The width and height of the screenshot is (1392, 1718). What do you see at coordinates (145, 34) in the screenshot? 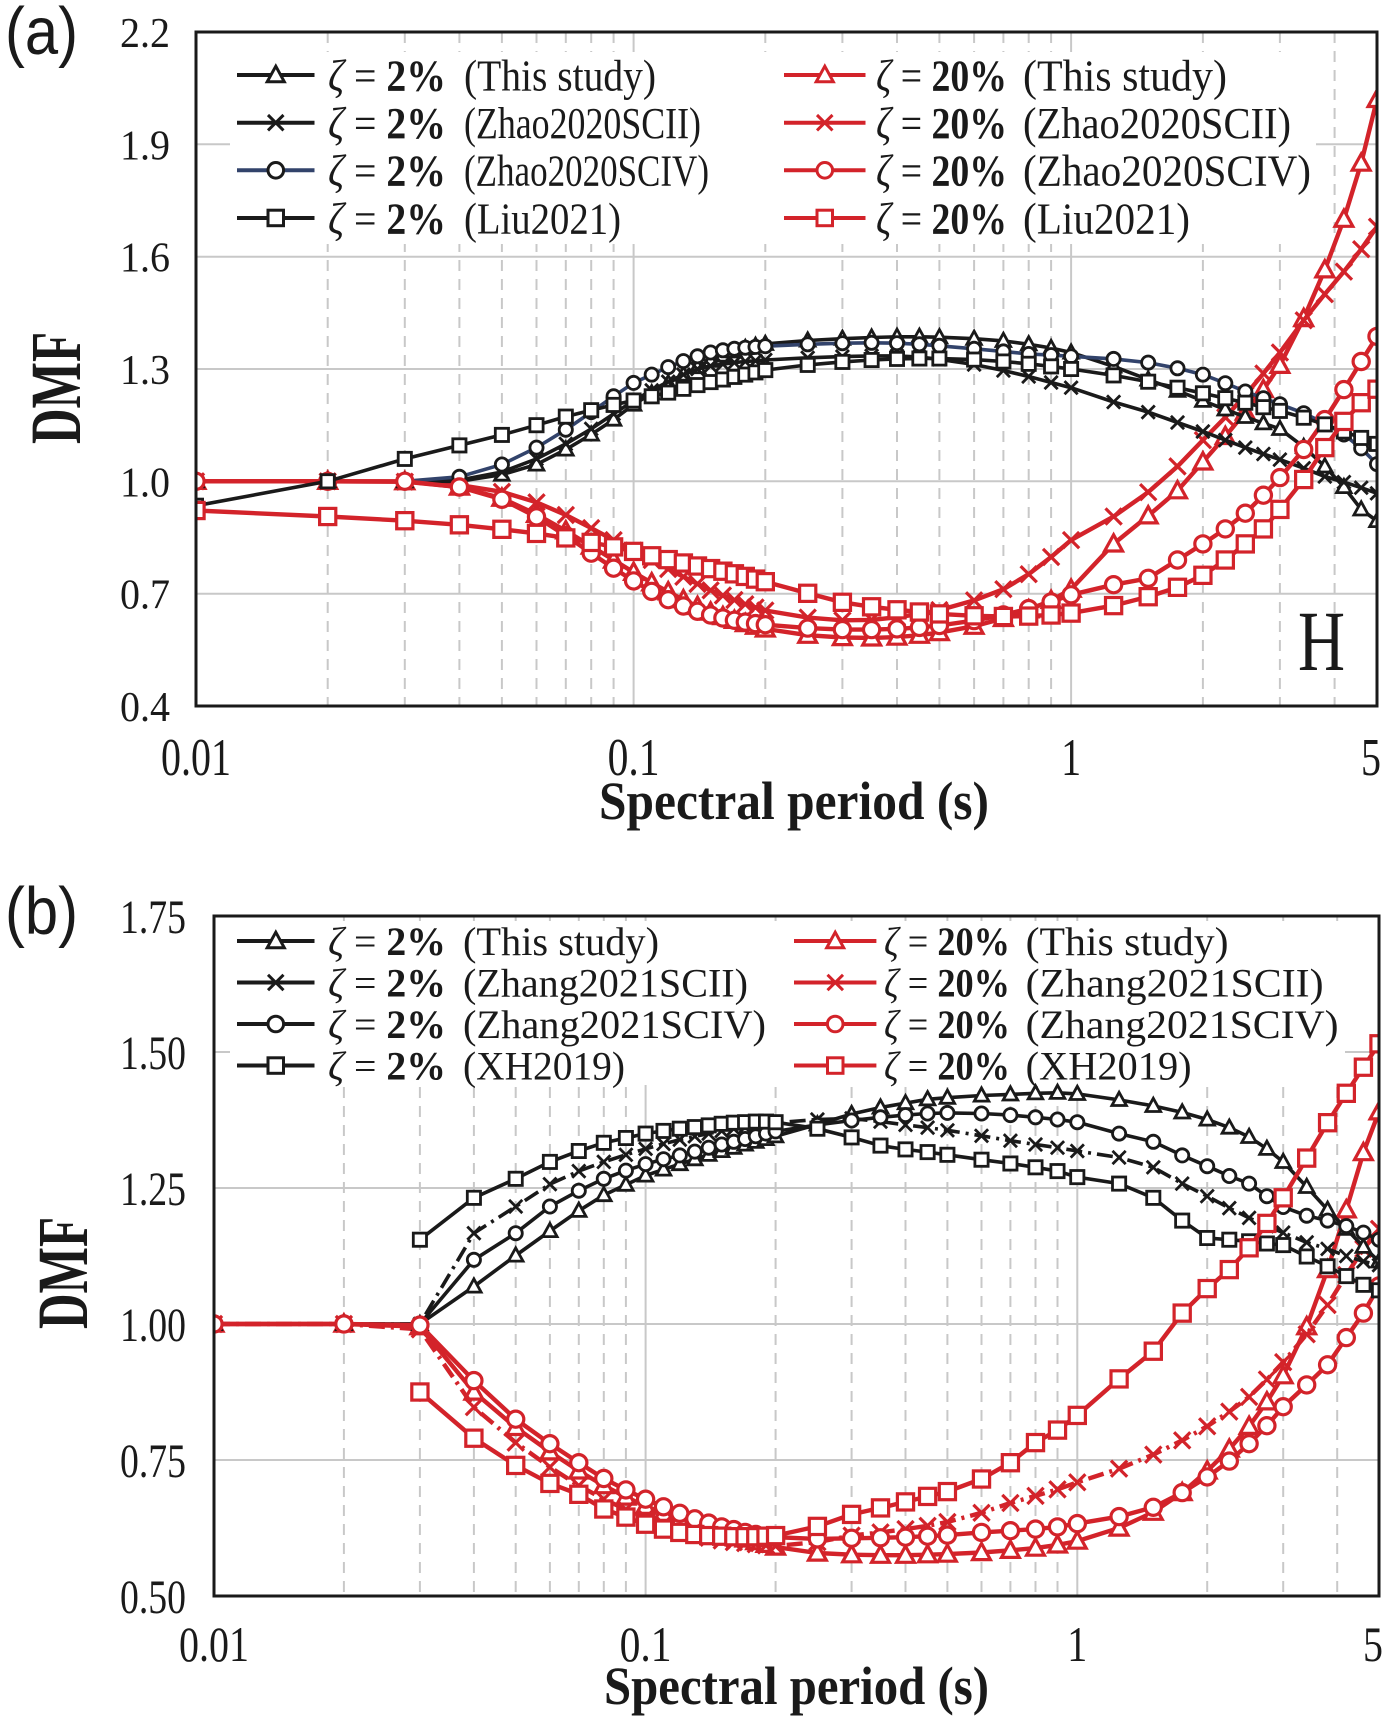
I see `svg-text: 2.2` at bounding box center [145, 34].